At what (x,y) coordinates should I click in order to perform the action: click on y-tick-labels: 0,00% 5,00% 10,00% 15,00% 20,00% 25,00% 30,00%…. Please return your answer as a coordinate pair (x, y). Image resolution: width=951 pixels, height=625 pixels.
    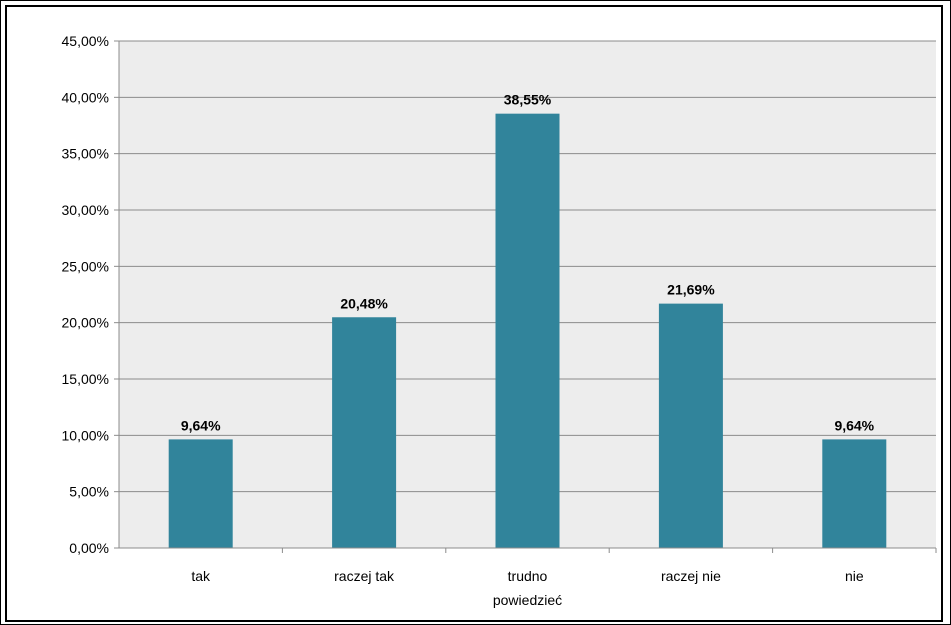
    Looking at the image, I should click on (85, 294).